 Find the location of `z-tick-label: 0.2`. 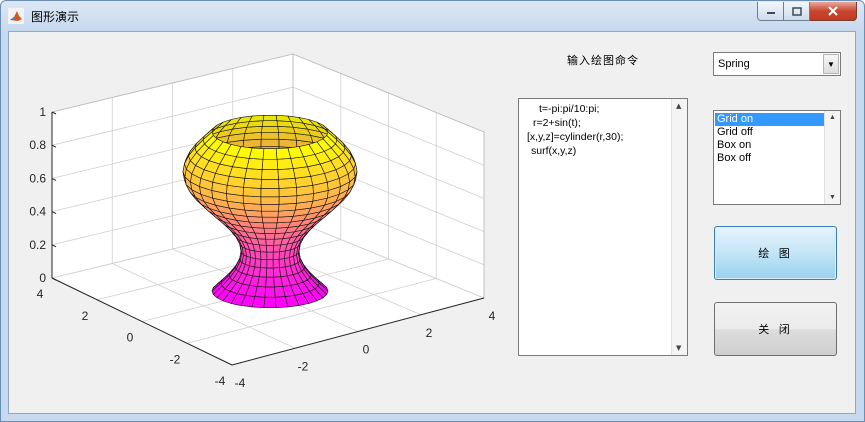

z-tick-label: 0.2 is located at coordinates (37, 245).